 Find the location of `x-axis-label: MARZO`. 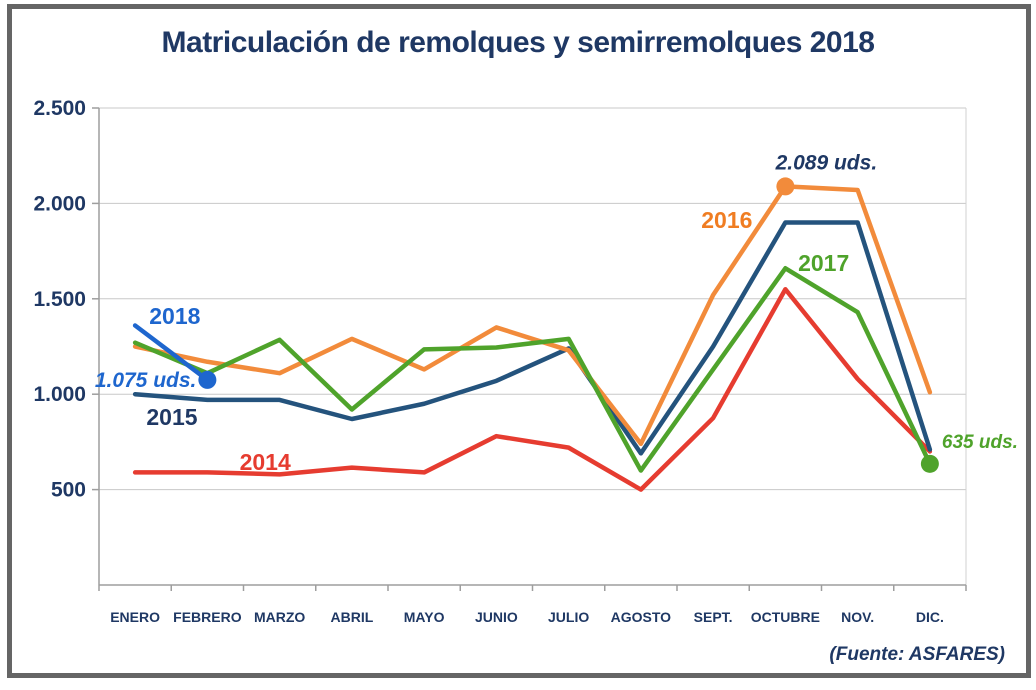

x-axis-label: MARZO is located at coordinates (279, 617).